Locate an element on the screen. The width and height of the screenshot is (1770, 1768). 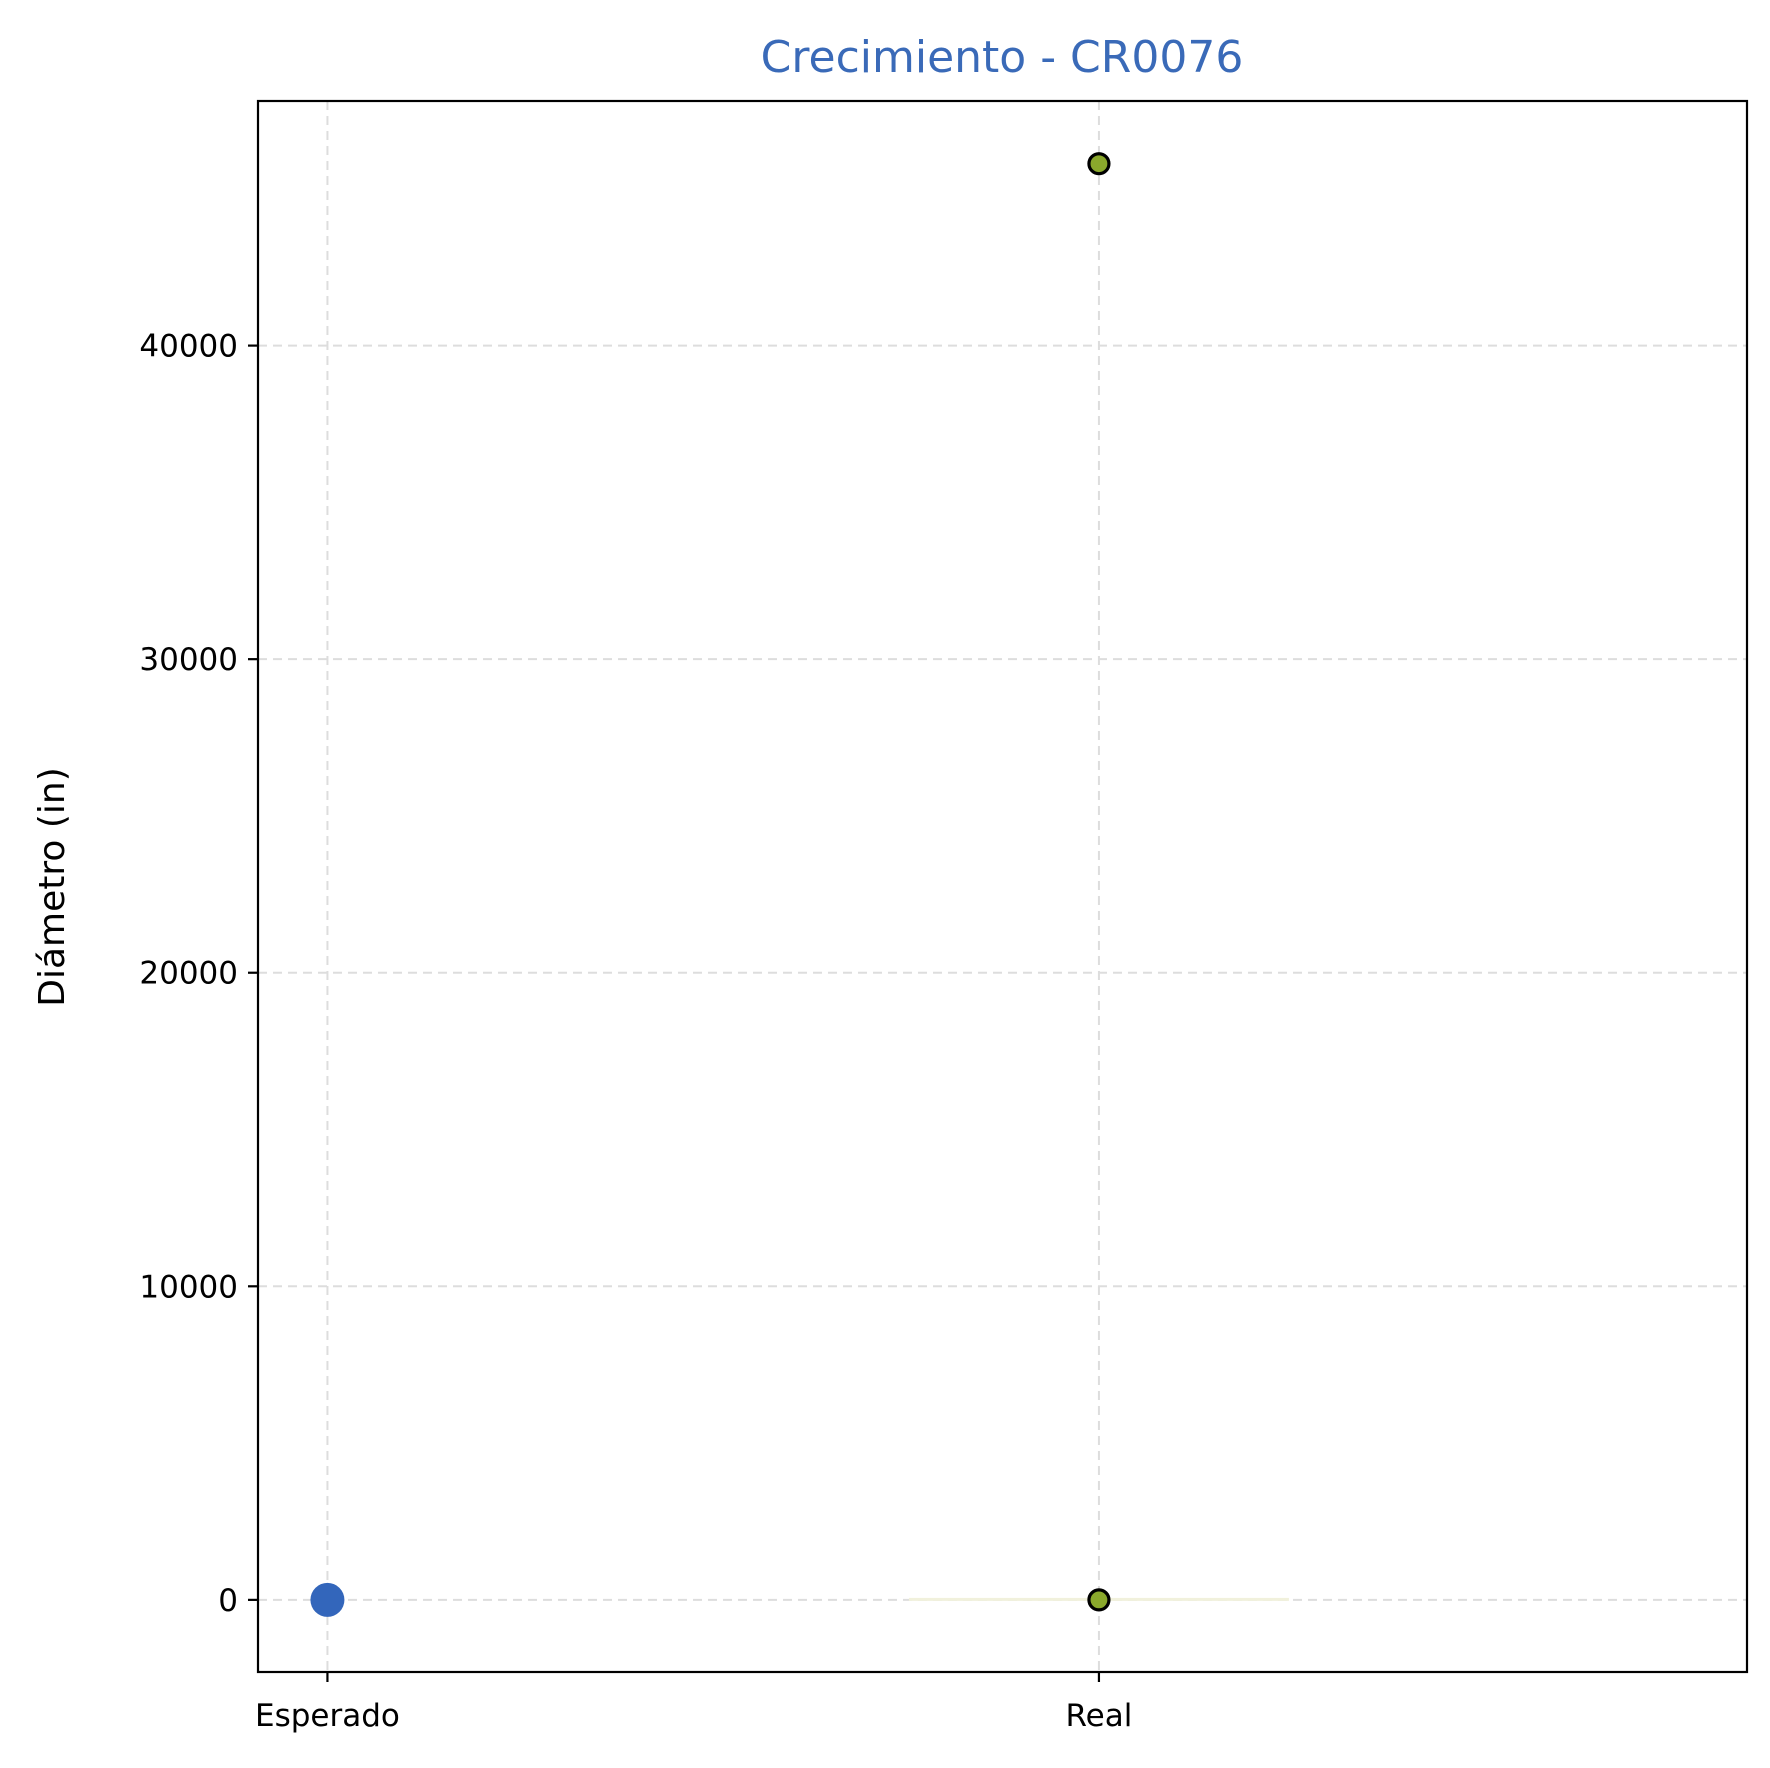
y-tick-label: 0 is located at coordinates (228, 1601).